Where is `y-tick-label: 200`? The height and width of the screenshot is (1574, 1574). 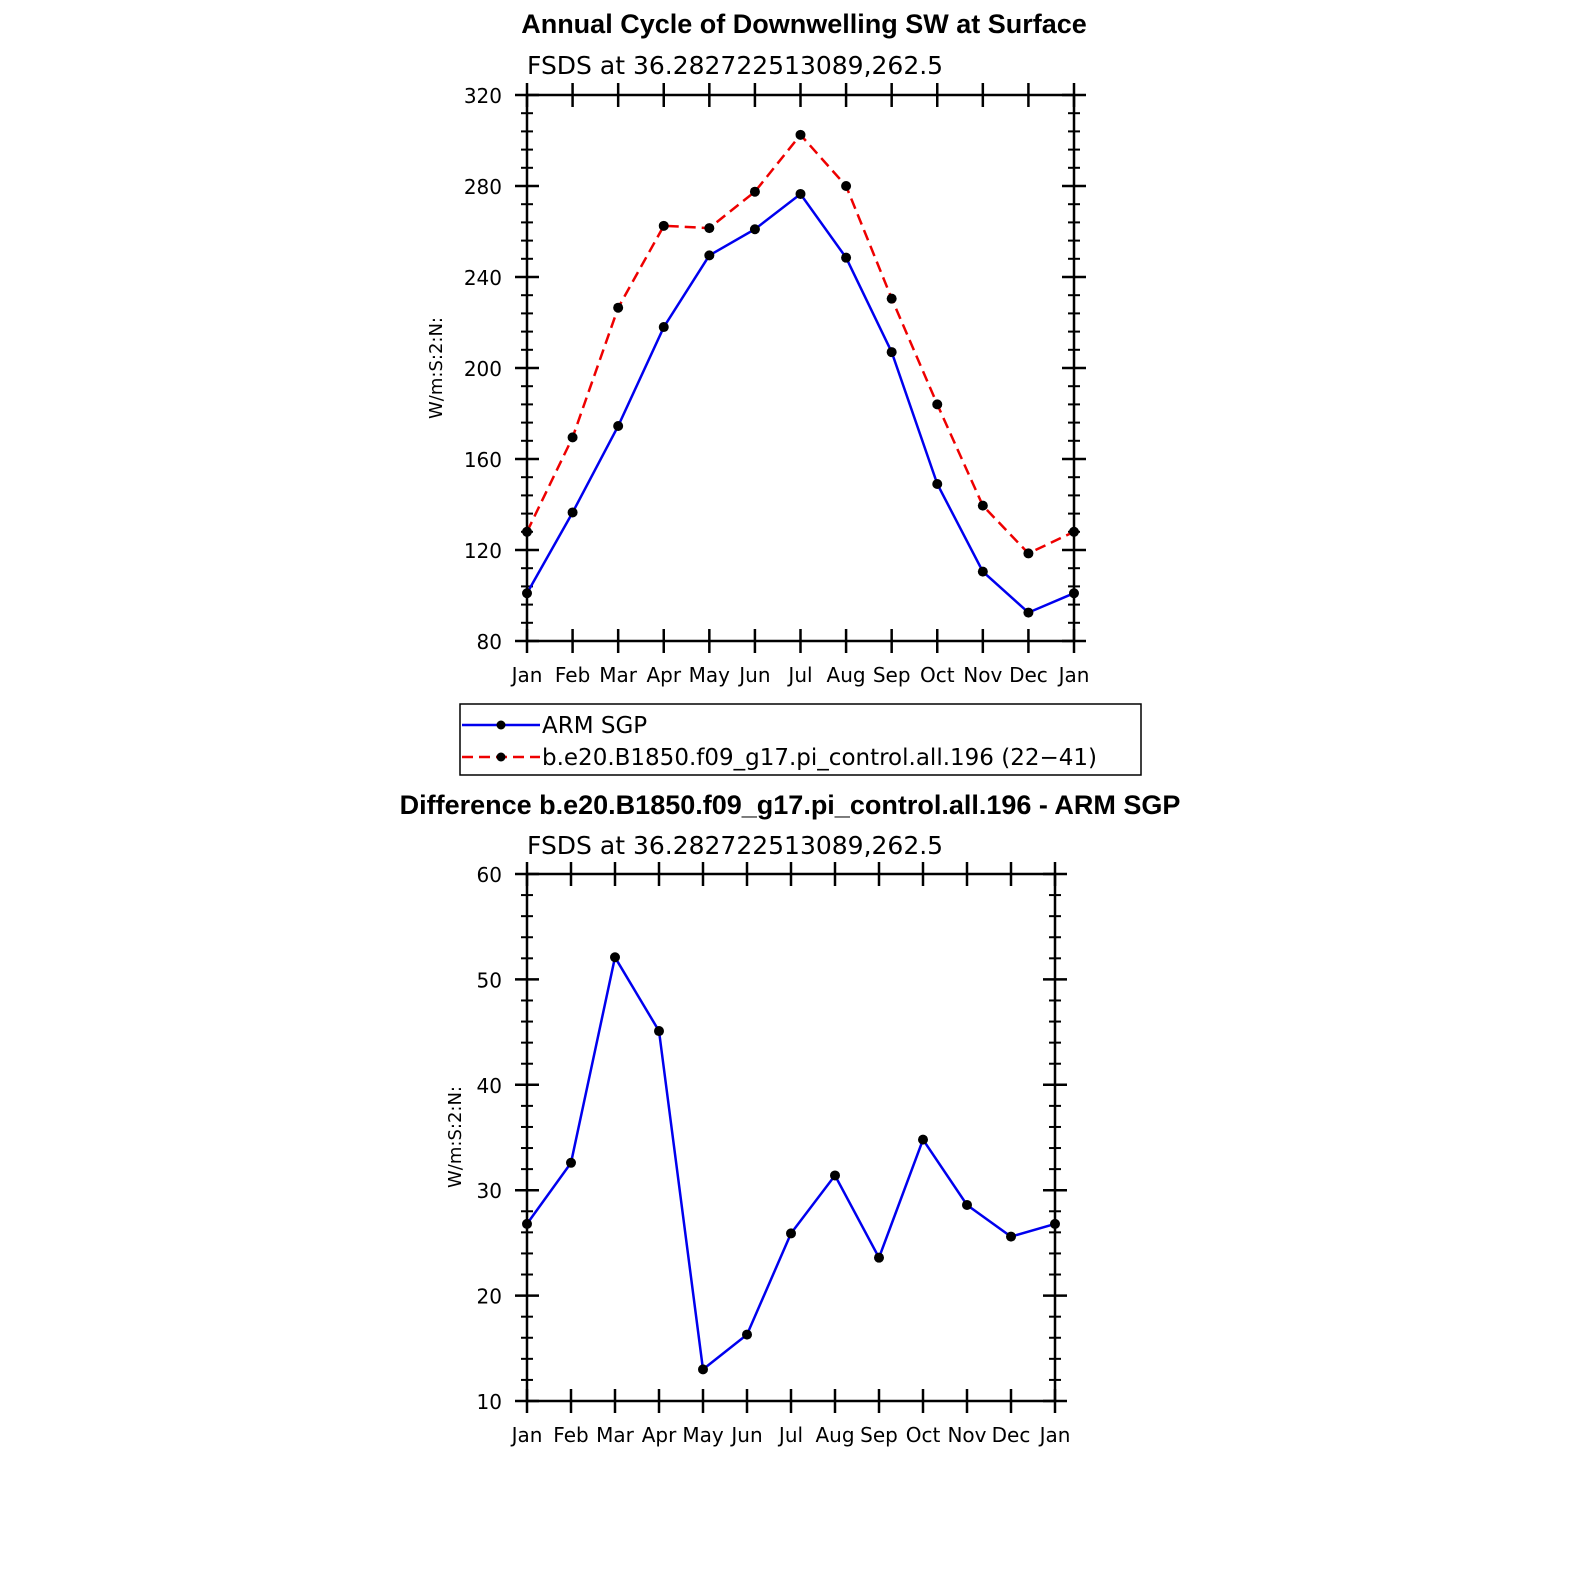 y-tick-label: 200 is located at coordinates (483, 369).